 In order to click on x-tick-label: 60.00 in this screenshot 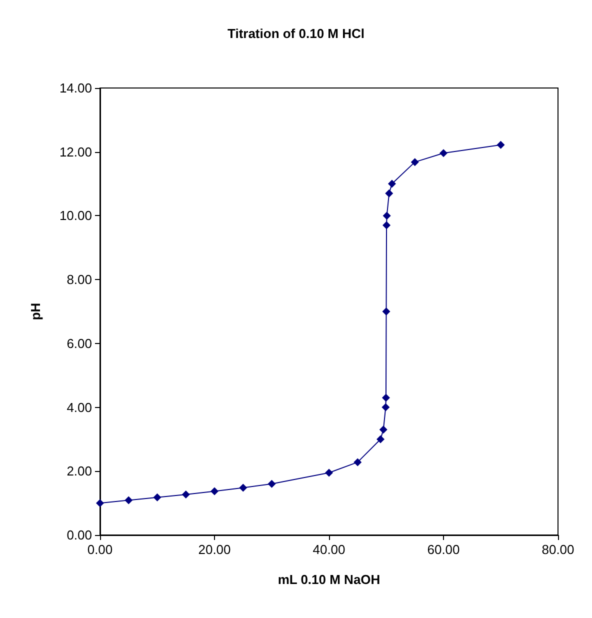, I will do `click(443, 549)`.